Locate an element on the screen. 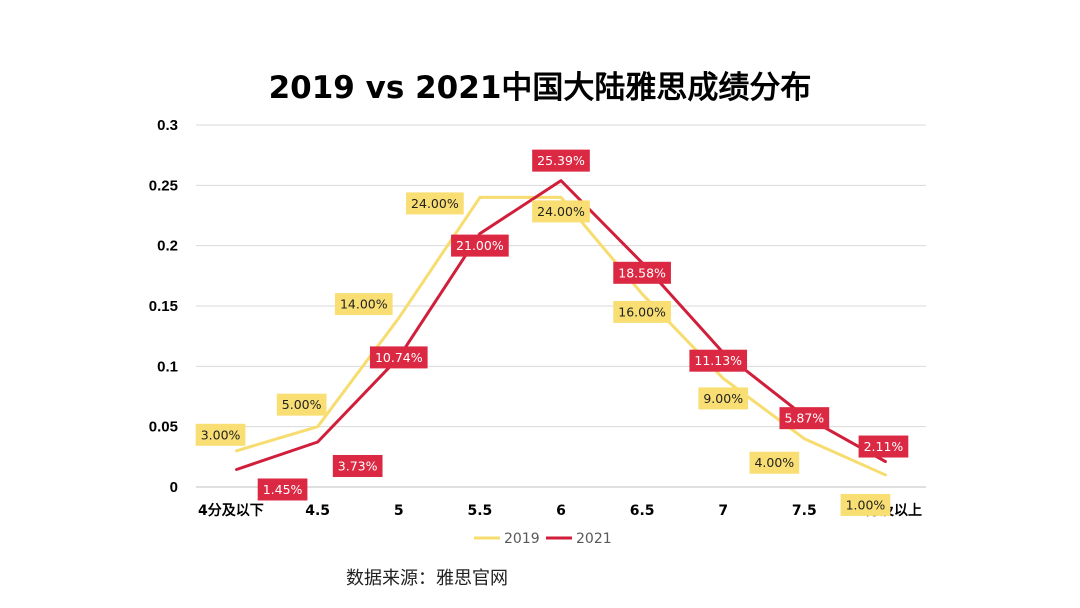 This screenshot has height=608, width=1080. data-label-2019: 1.00% is located at coordinates (865, 504).